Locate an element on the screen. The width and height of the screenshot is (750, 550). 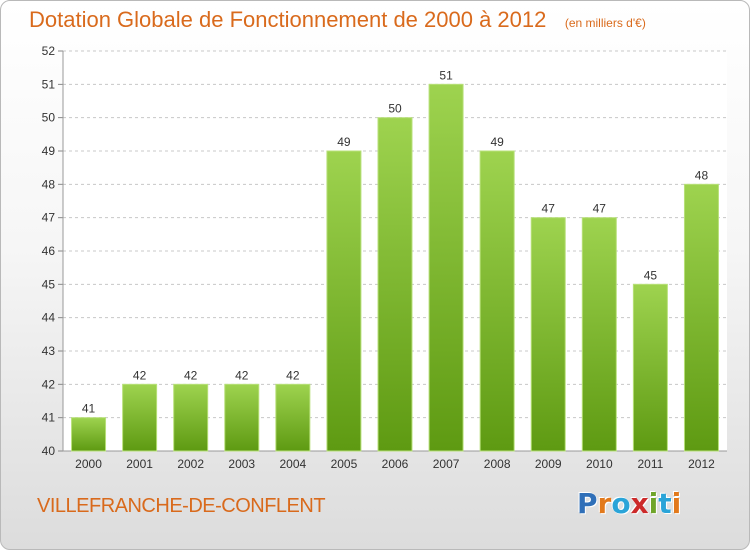
chart-unit: (en milliers d'€) is located at coordinates (605, 23).